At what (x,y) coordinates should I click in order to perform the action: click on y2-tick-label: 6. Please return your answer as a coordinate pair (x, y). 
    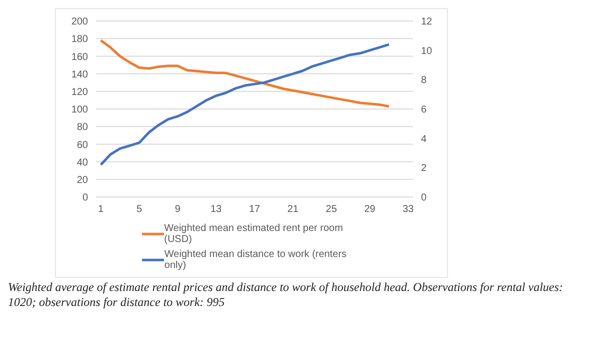
    Looking at the image, I should click on (424, 110).